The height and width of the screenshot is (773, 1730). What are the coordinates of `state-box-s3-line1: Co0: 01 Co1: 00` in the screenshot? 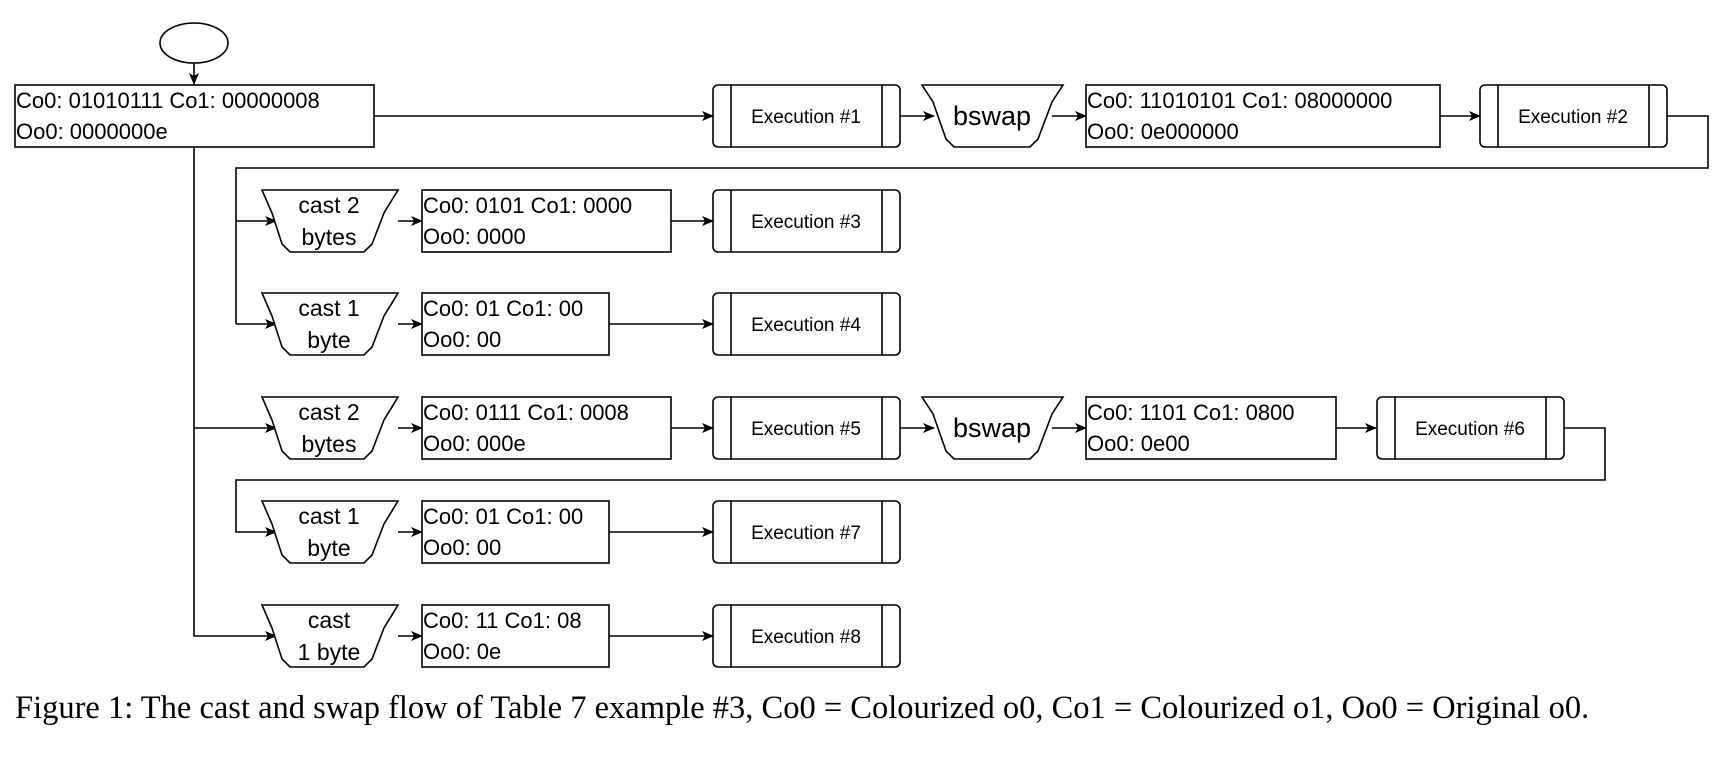 It's located at (503, 308).